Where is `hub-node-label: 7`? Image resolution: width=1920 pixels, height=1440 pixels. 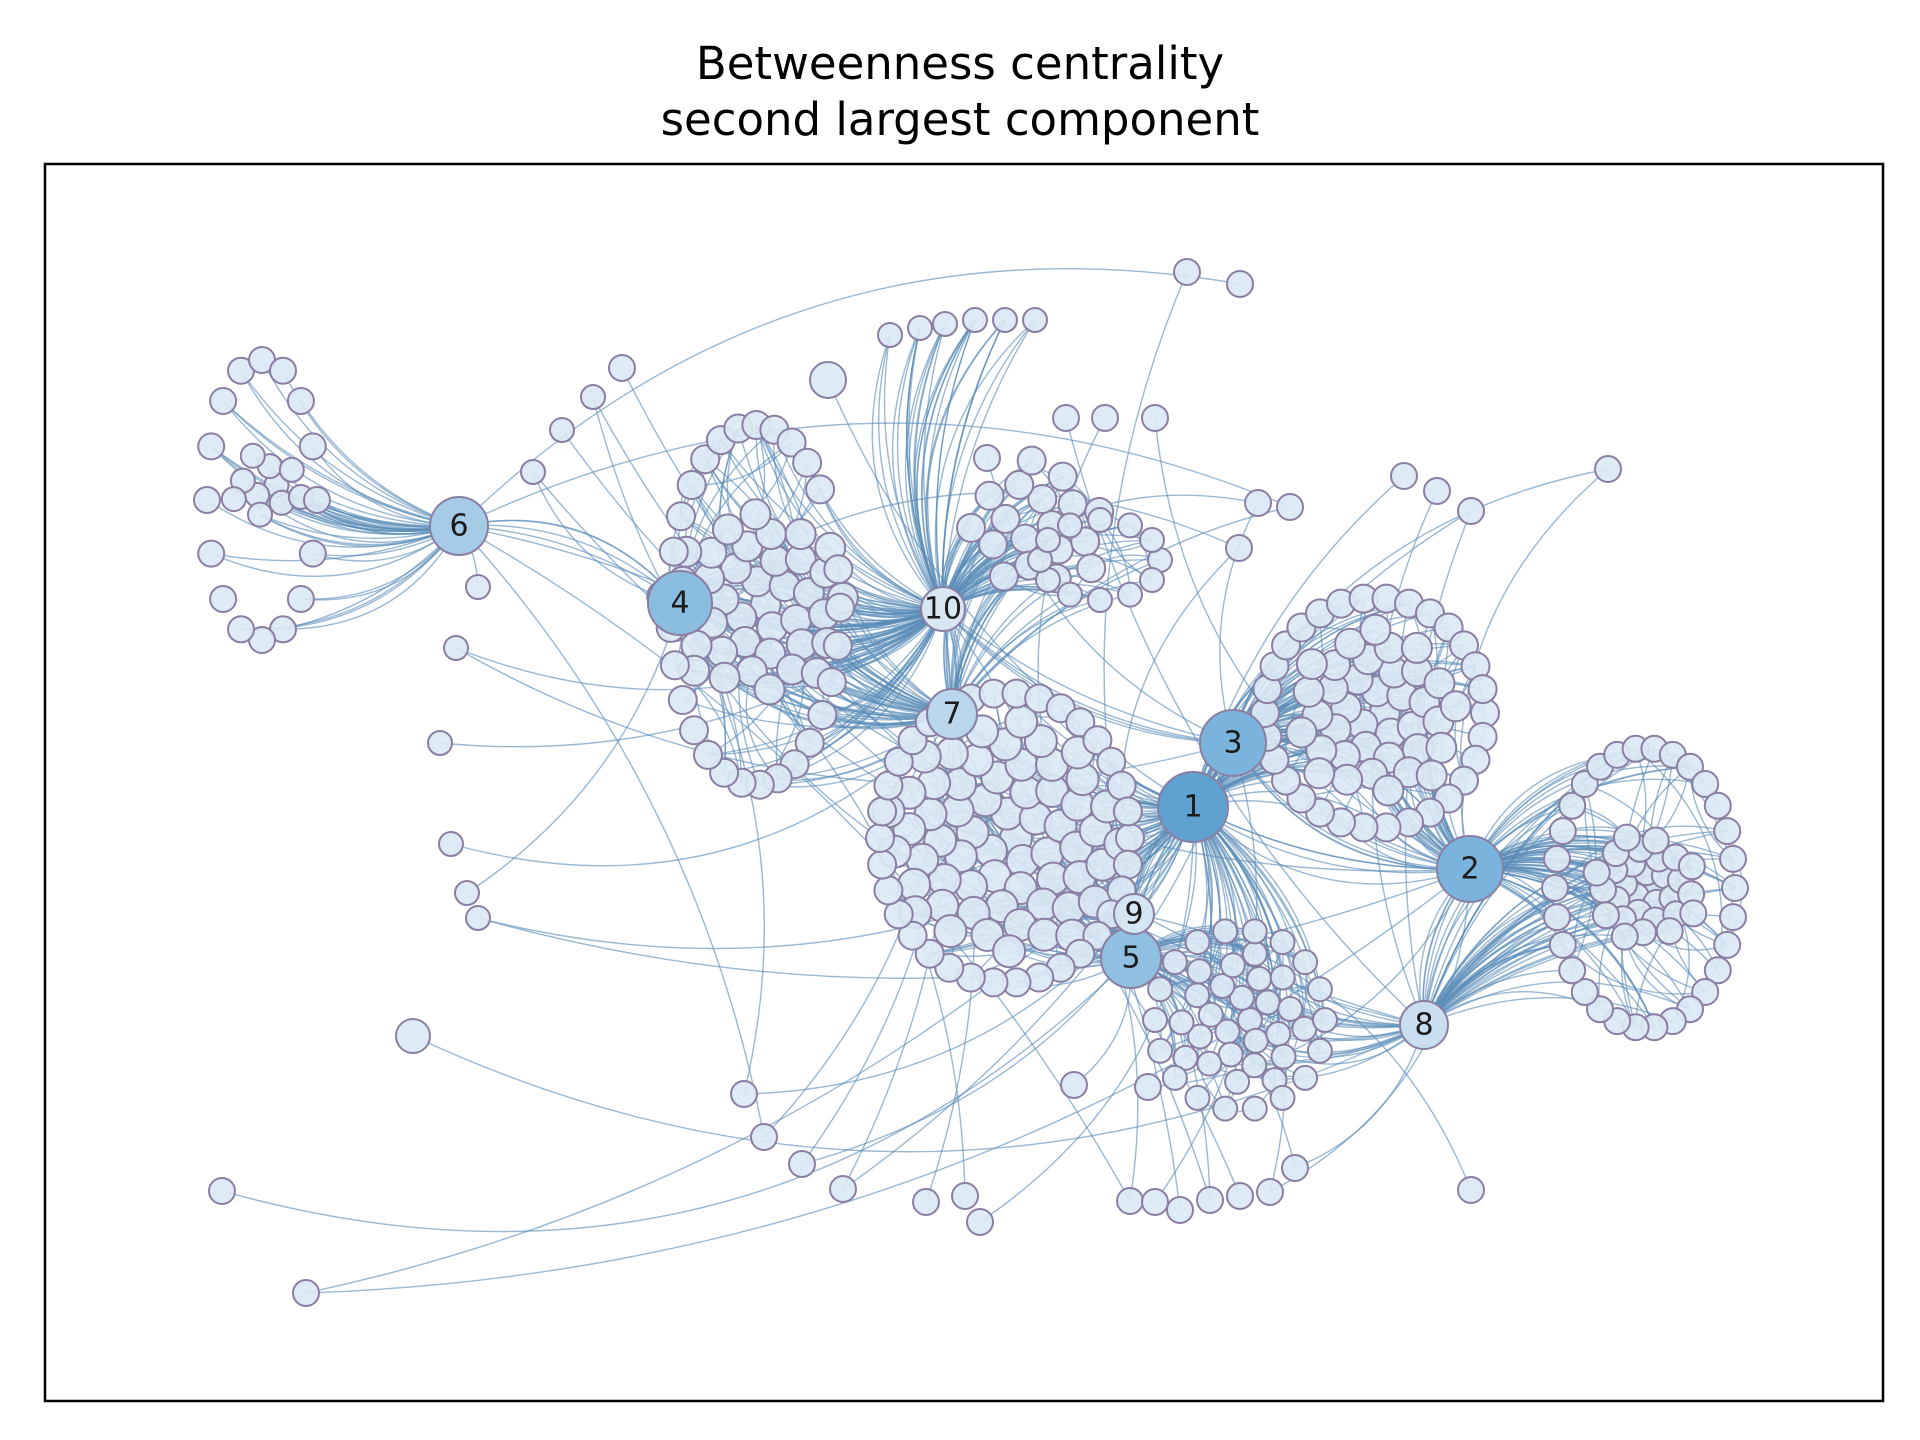 hub-node-label: 7 is located at coordinates (951, 714).